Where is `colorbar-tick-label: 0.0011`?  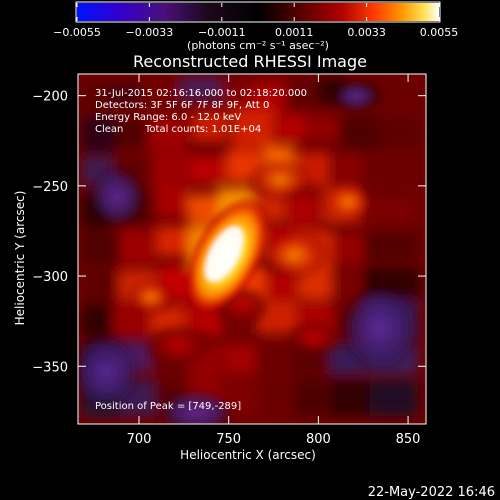 colorbar-tick-label: 0.0011 is located at coordinates (294, 32).